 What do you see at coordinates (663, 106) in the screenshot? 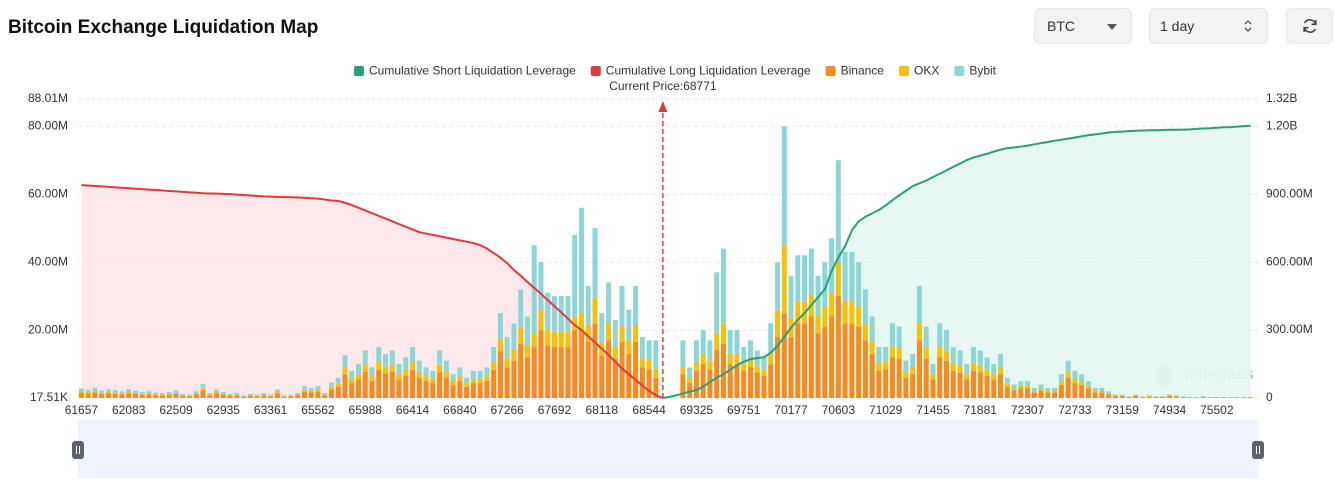
I see `current-price-arrow` at bounding box center [663, 106].